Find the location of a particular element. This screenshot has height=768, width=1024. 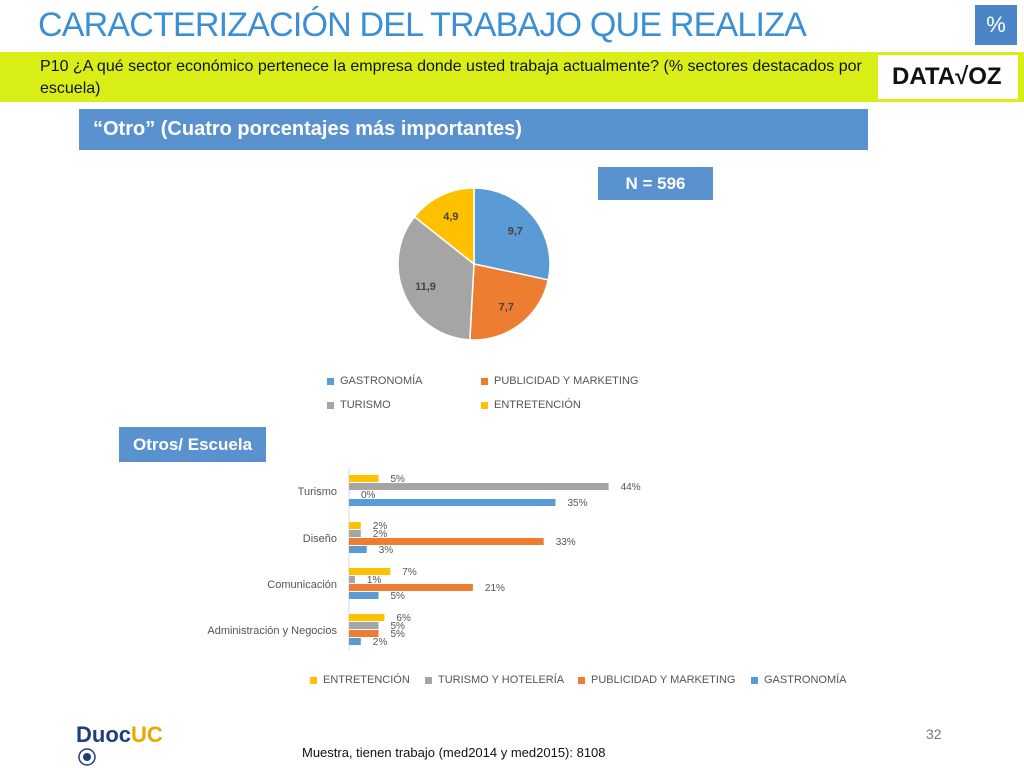

datavoz-logo-text: DATA√OZ is located at coordinates (947, 76).